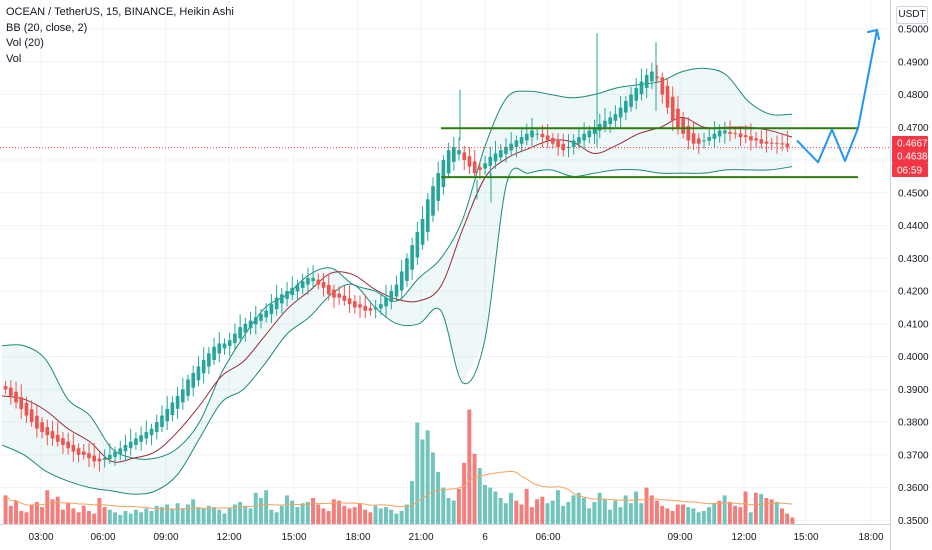  I want to click on x-tick-label: 6, so click(485, 537).